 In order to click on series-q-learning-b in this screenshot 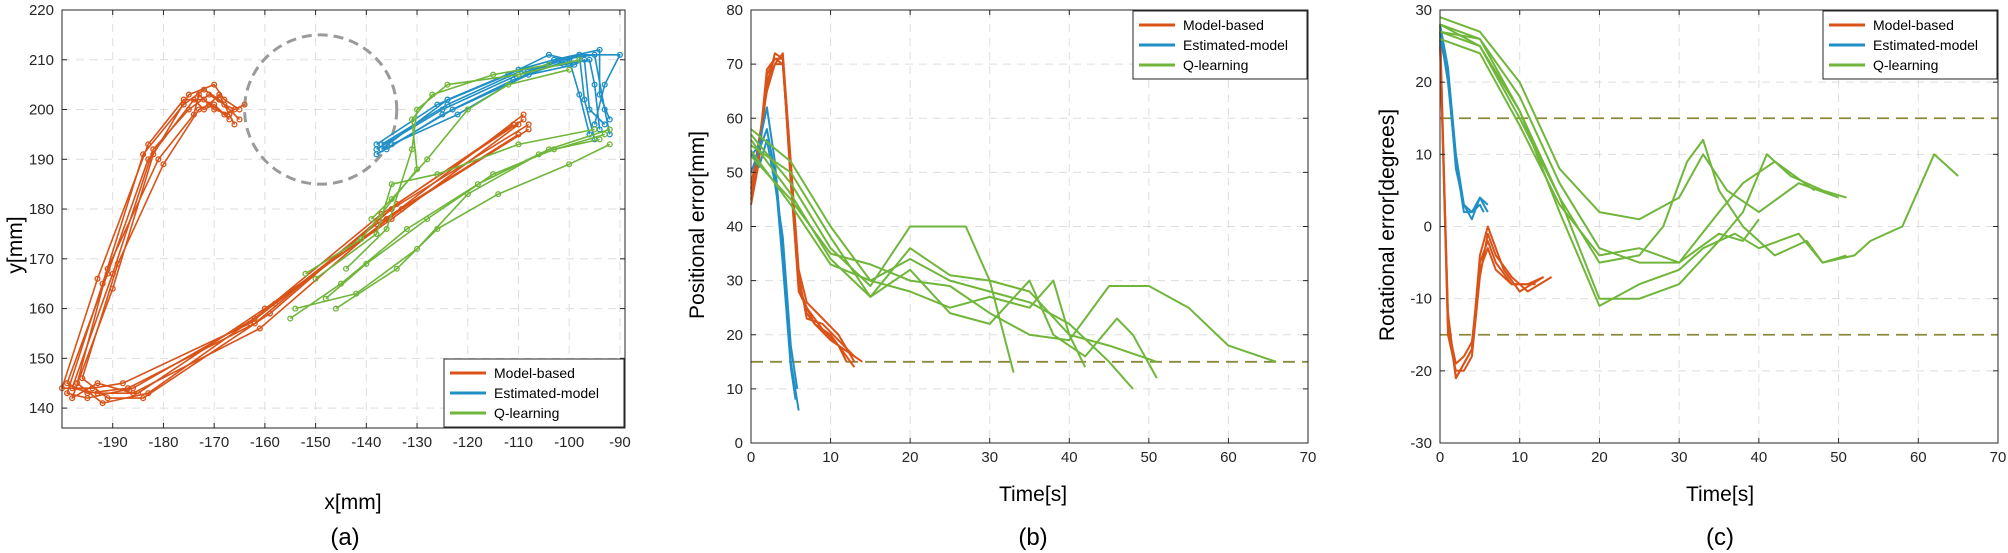, I will do `click(1013, 259)`.